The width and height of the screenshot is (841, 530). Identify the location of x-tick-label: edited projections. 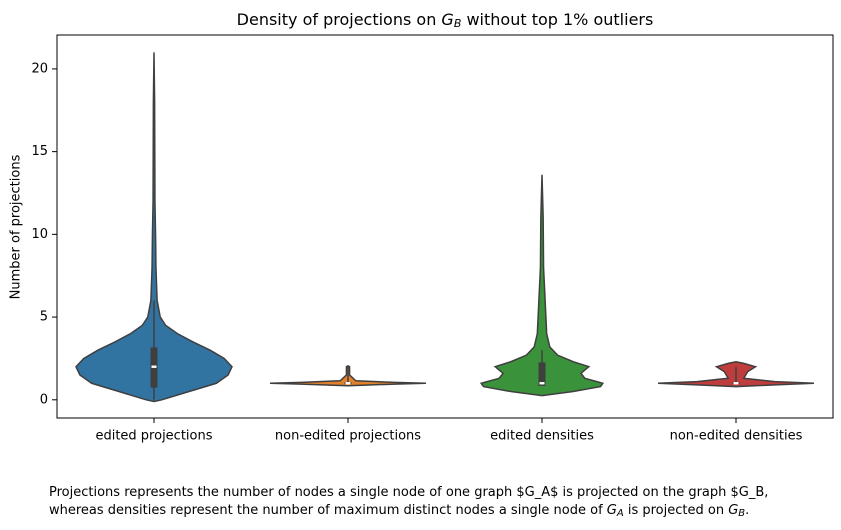
(153, 436).